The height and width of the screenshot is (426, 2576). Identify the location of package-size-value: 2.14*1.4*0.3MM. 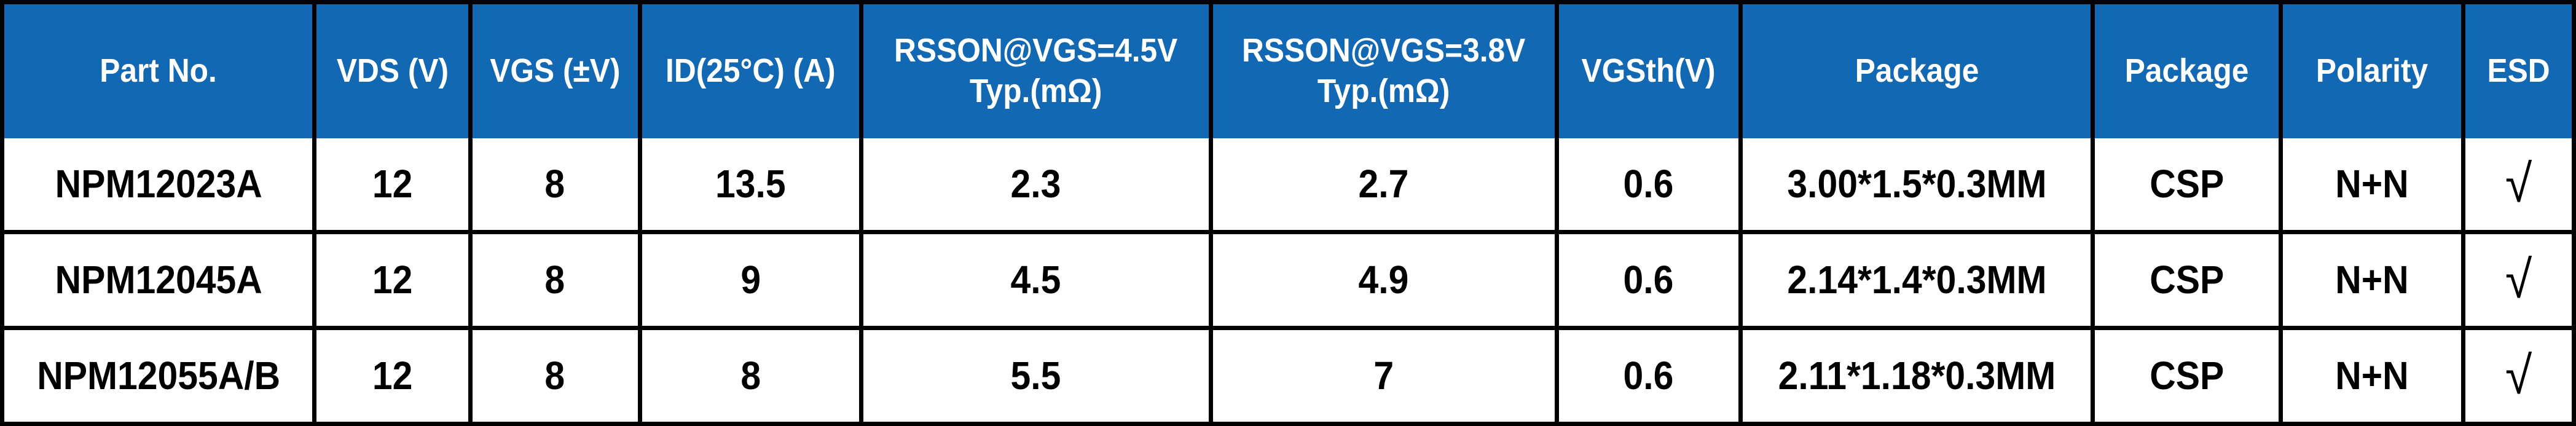
(1917, 280).